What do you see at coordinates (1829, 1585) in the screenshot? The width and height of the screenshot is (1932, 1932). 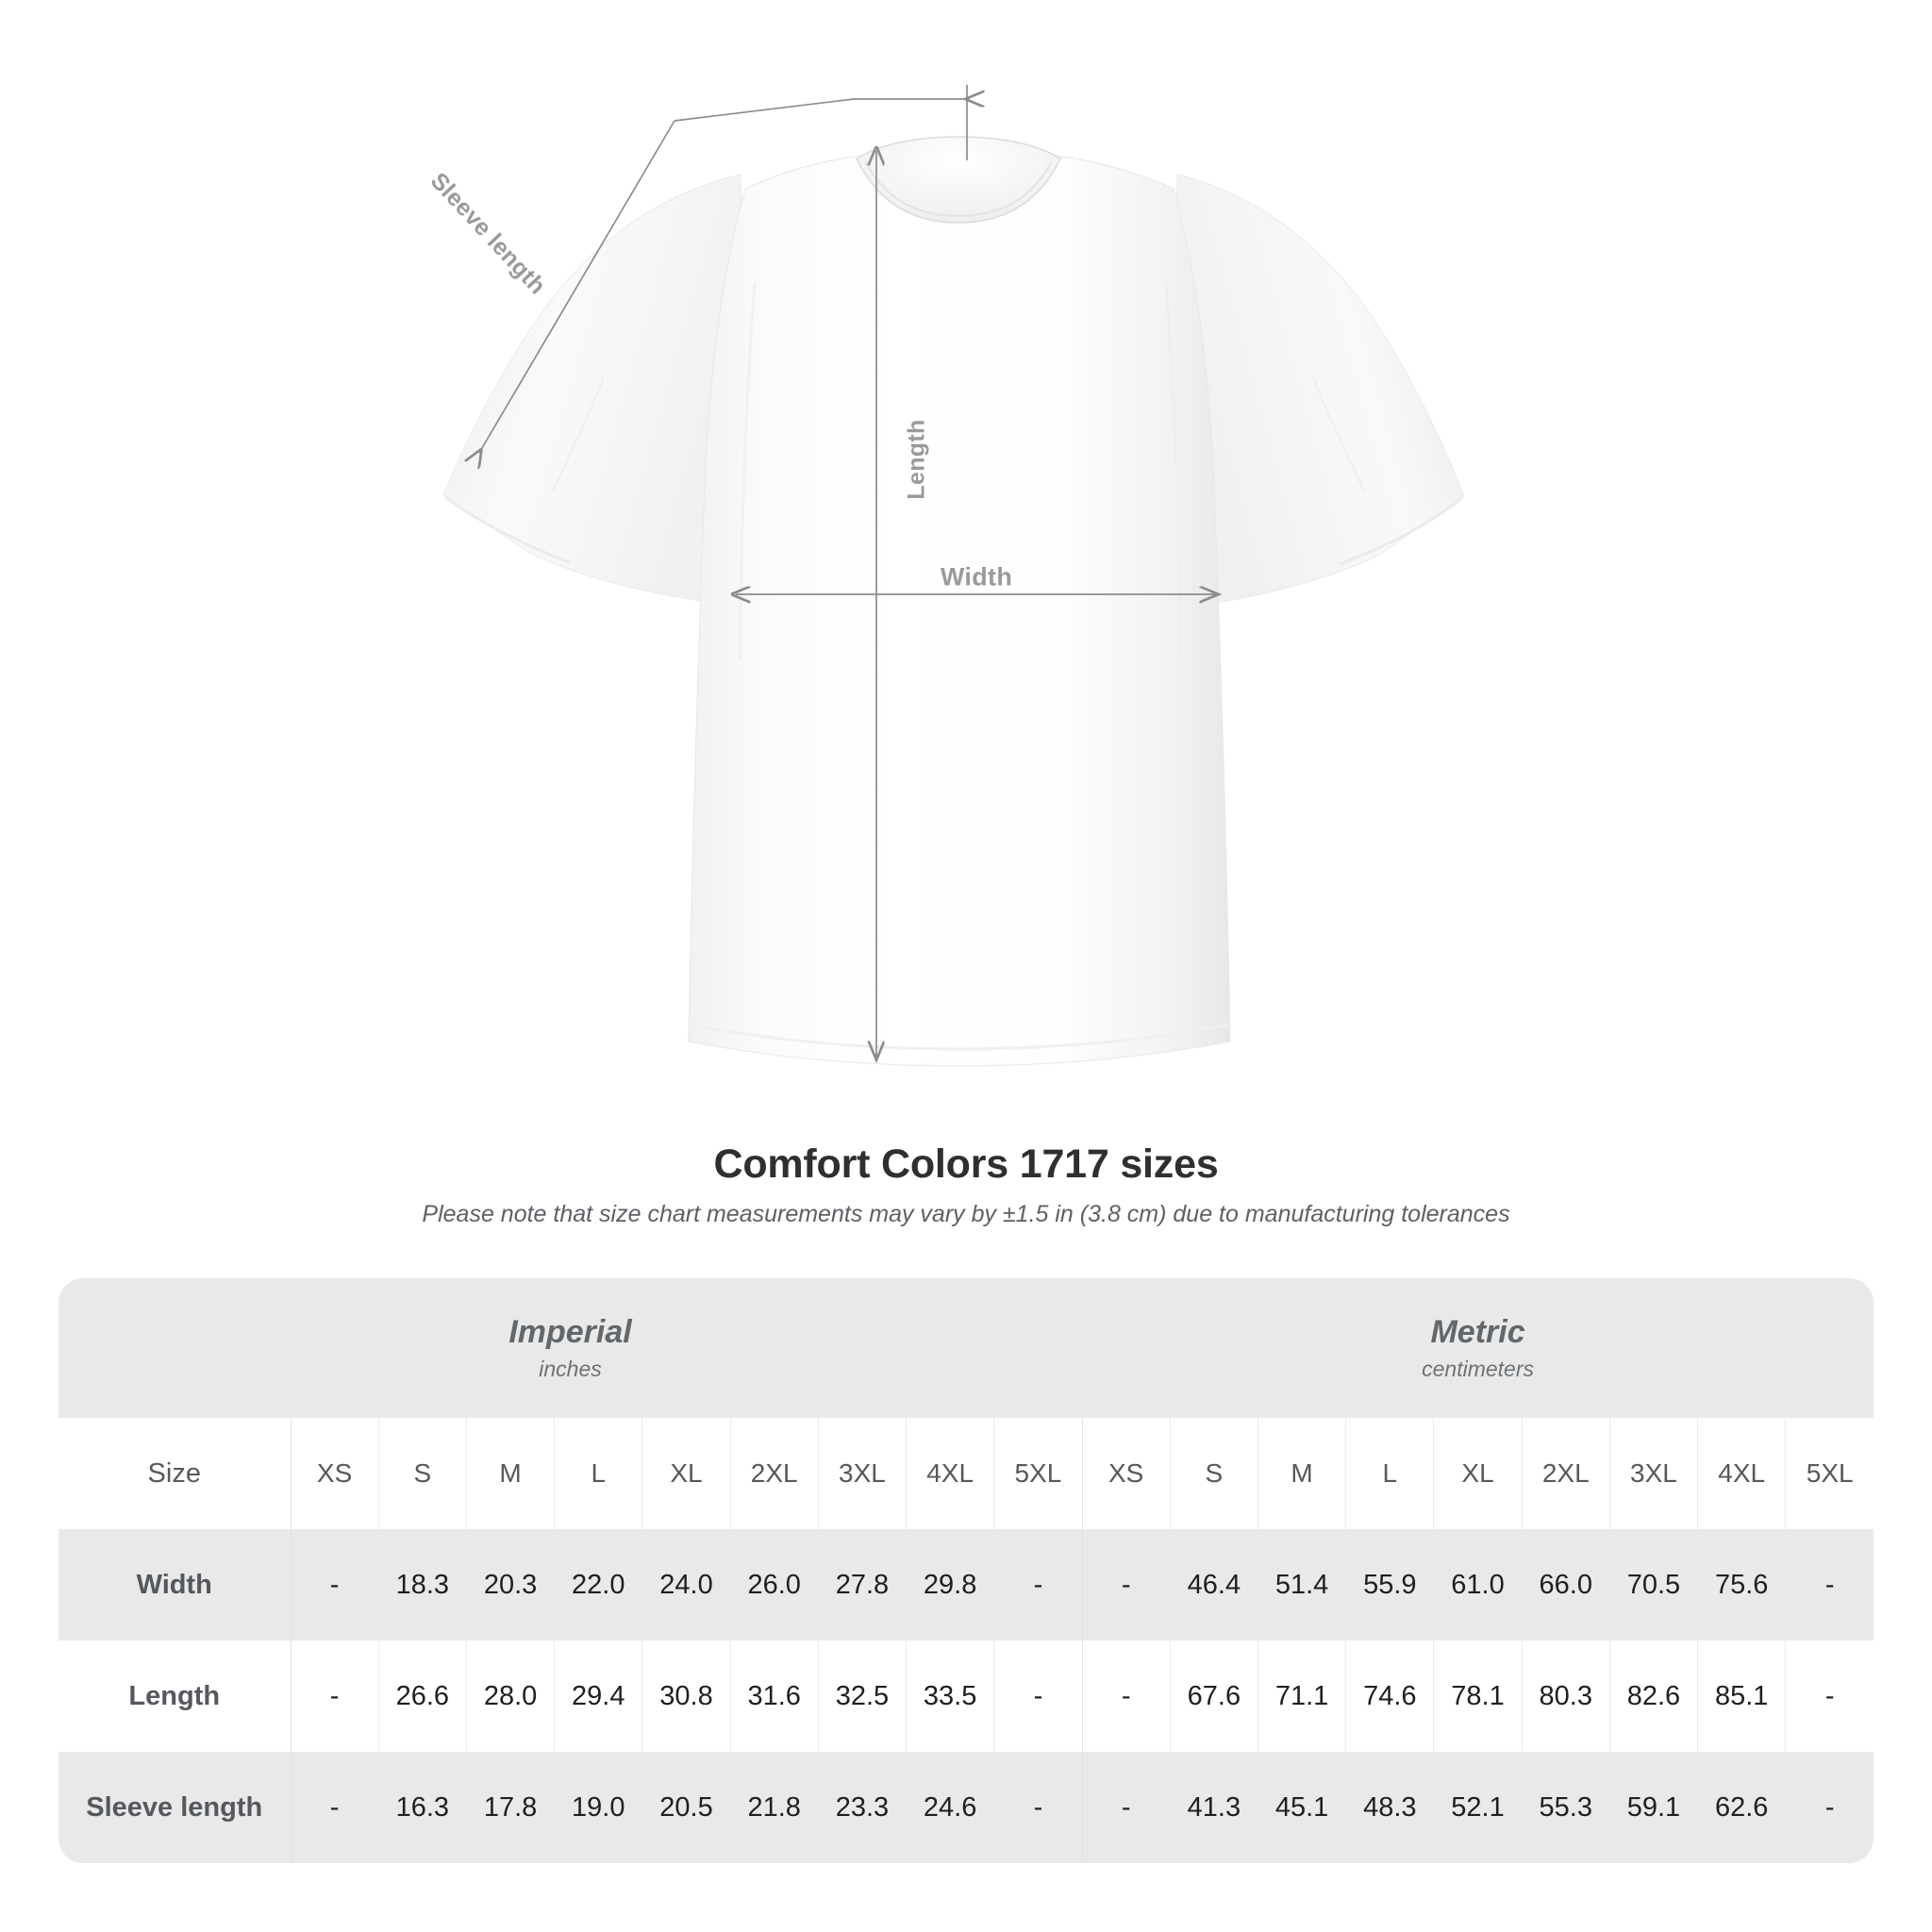 I see `cell-width-5xl-metric: -` at bounding box center [1829, 1585].